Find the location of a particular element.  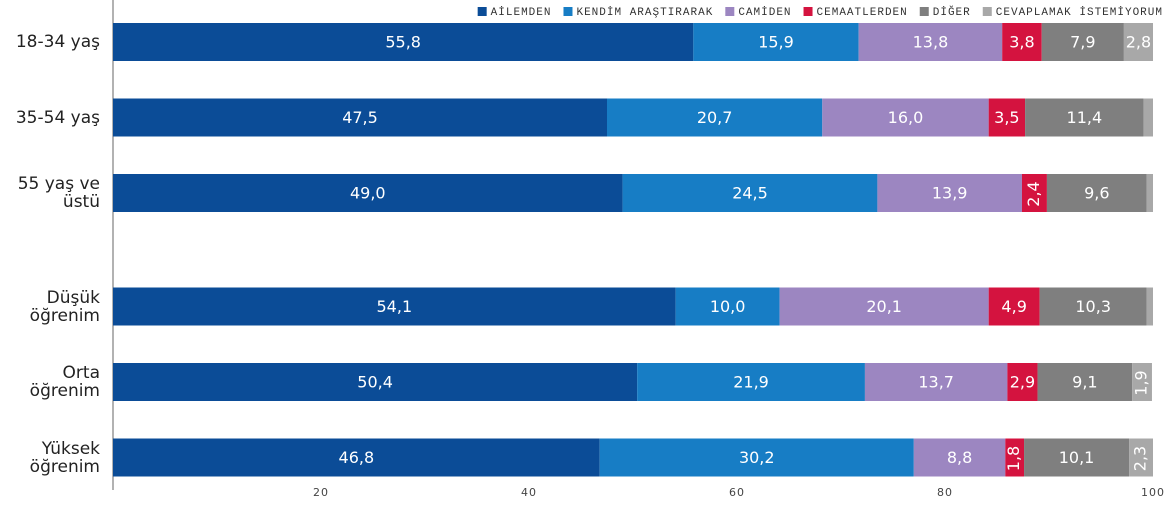

x-tick-label: 20 is located at coordinates (321, 492).